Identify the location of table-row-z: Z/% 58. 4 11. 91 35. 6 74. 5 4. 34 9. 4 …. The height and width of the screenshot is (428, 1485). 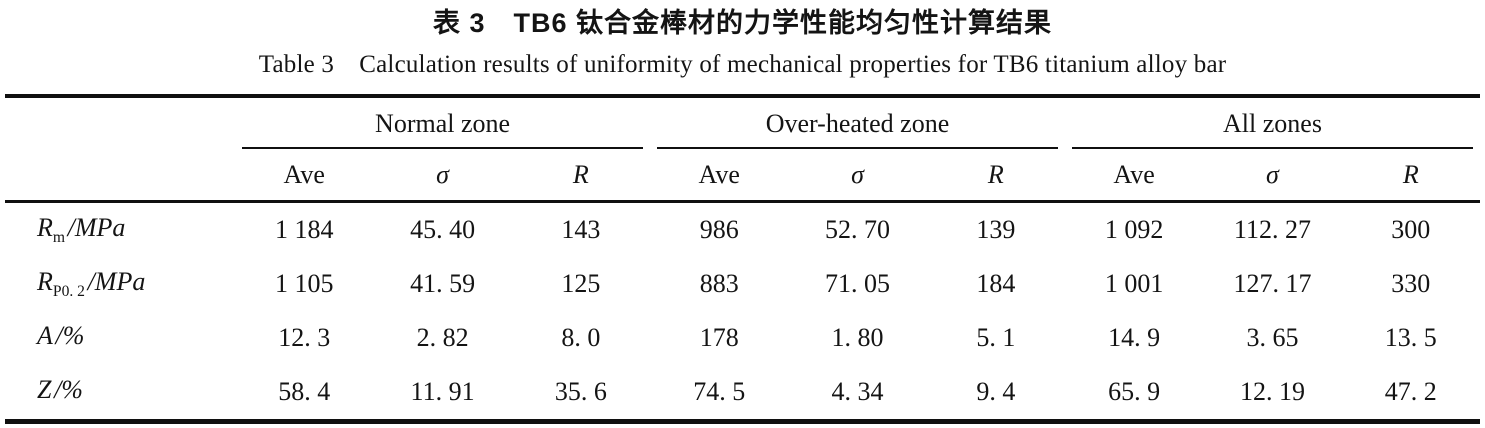
(742, 393).